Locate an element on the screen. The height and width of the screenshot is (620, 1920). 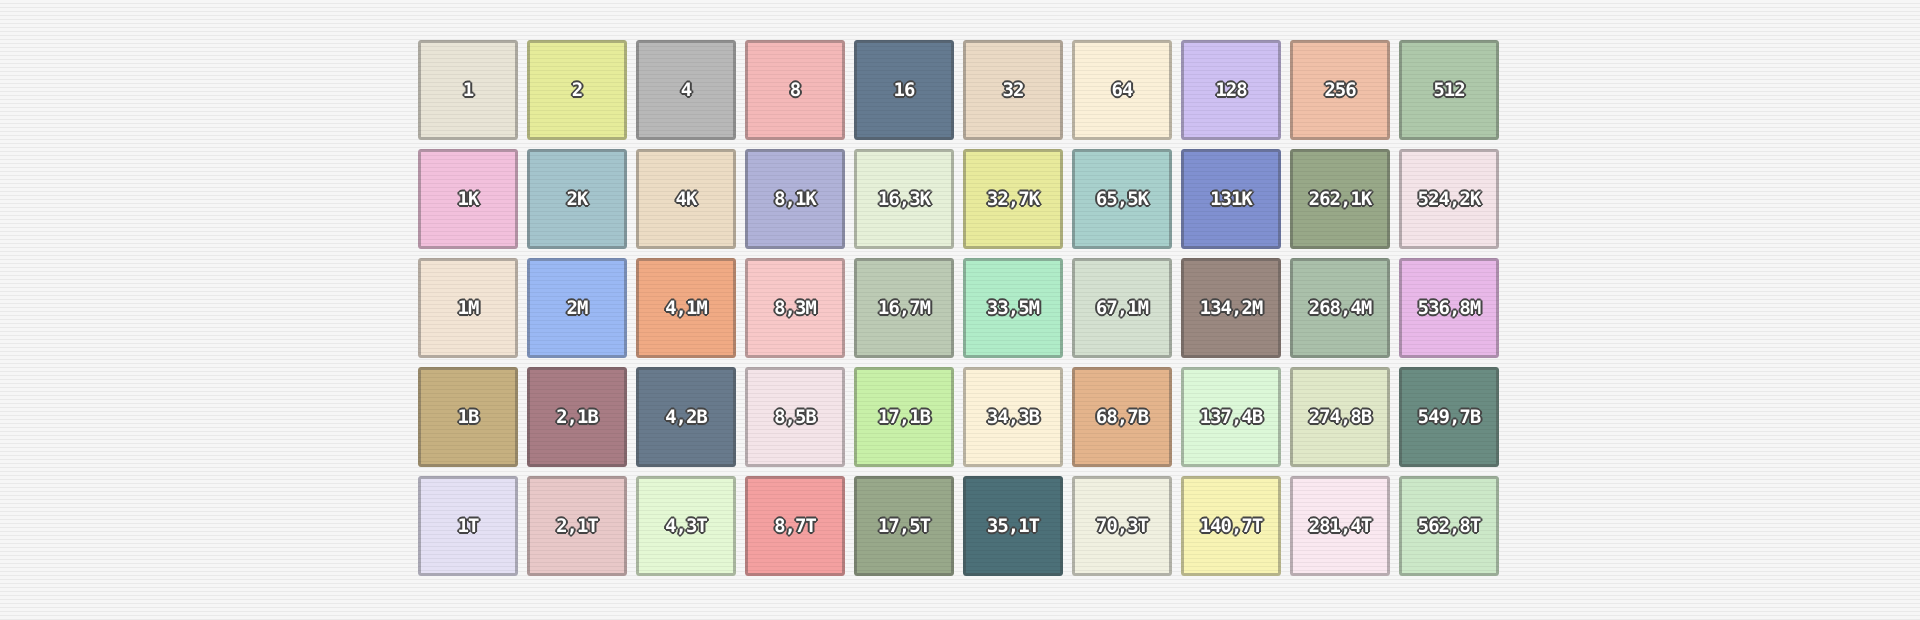
tile-label: 536,8M is located at coordinates (1449, 308).